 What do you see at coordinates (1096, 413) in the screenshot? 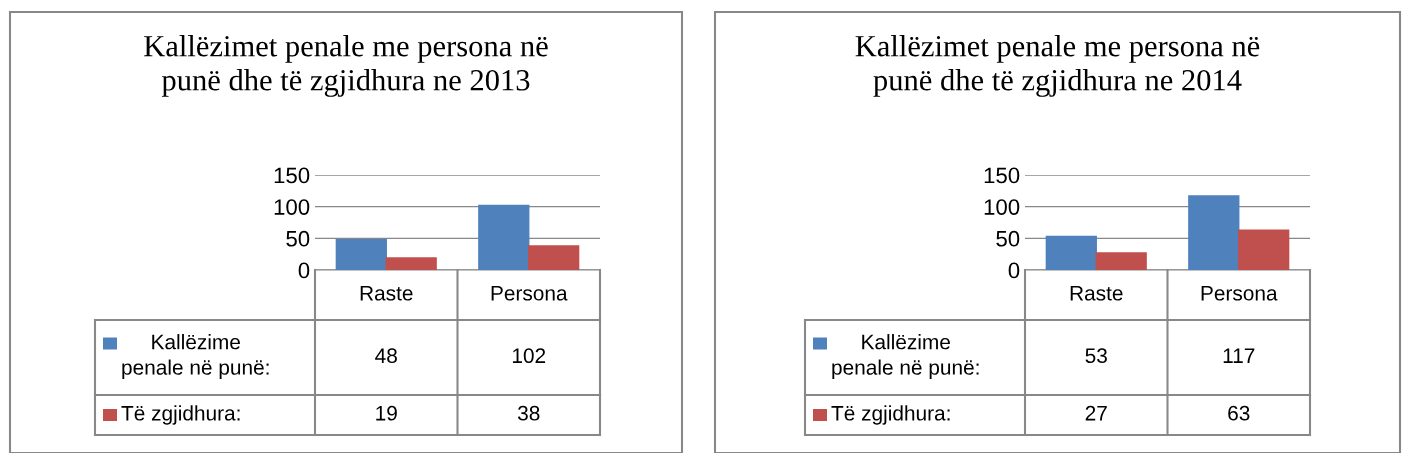
I see `data-label: 27` at bounding box center [1096, 413].